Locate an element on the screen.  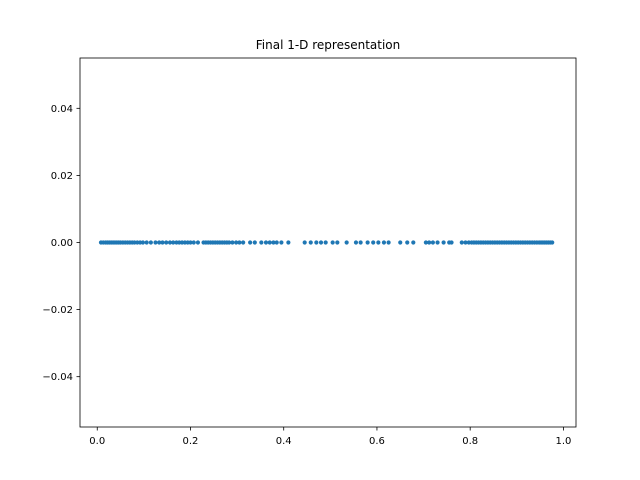
chart-title: Final 1-D representation is located at coordinates (328, 45).